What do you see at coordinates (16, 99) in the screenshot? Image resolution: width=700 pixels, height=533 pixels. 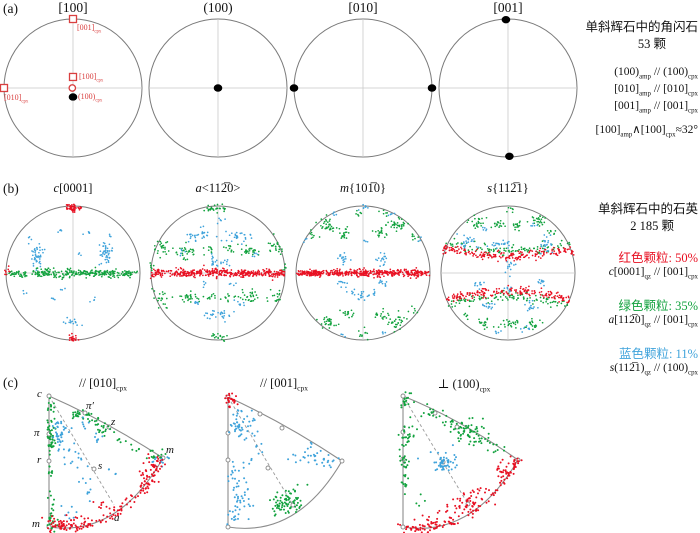 I see `marker-label: [010]cpx` at bounding box center [16, 99].